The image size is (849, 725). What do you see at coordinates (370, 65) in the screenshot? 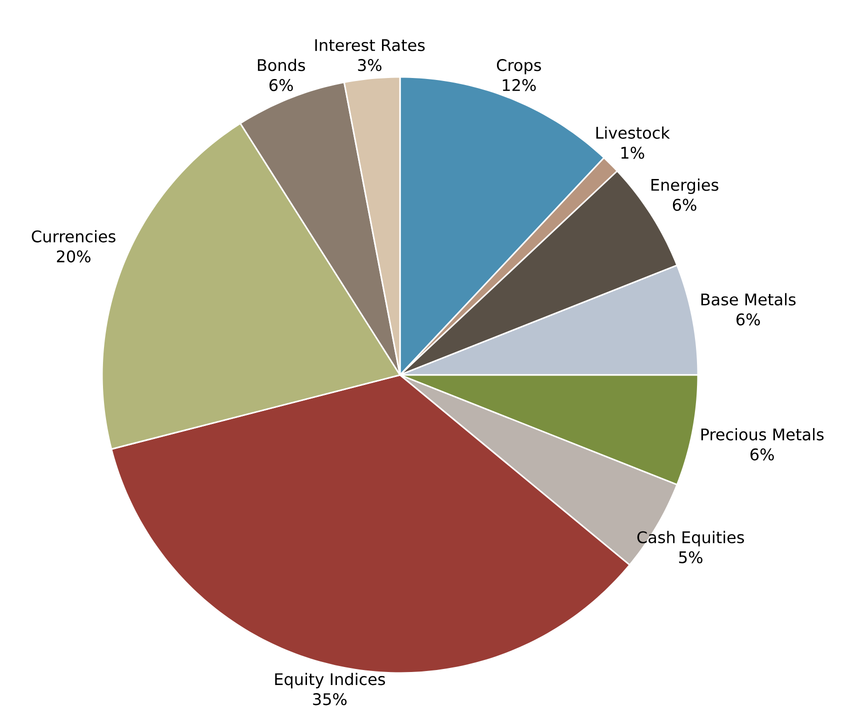
I see `data-label: 3%` at bounding box center [370, 65].